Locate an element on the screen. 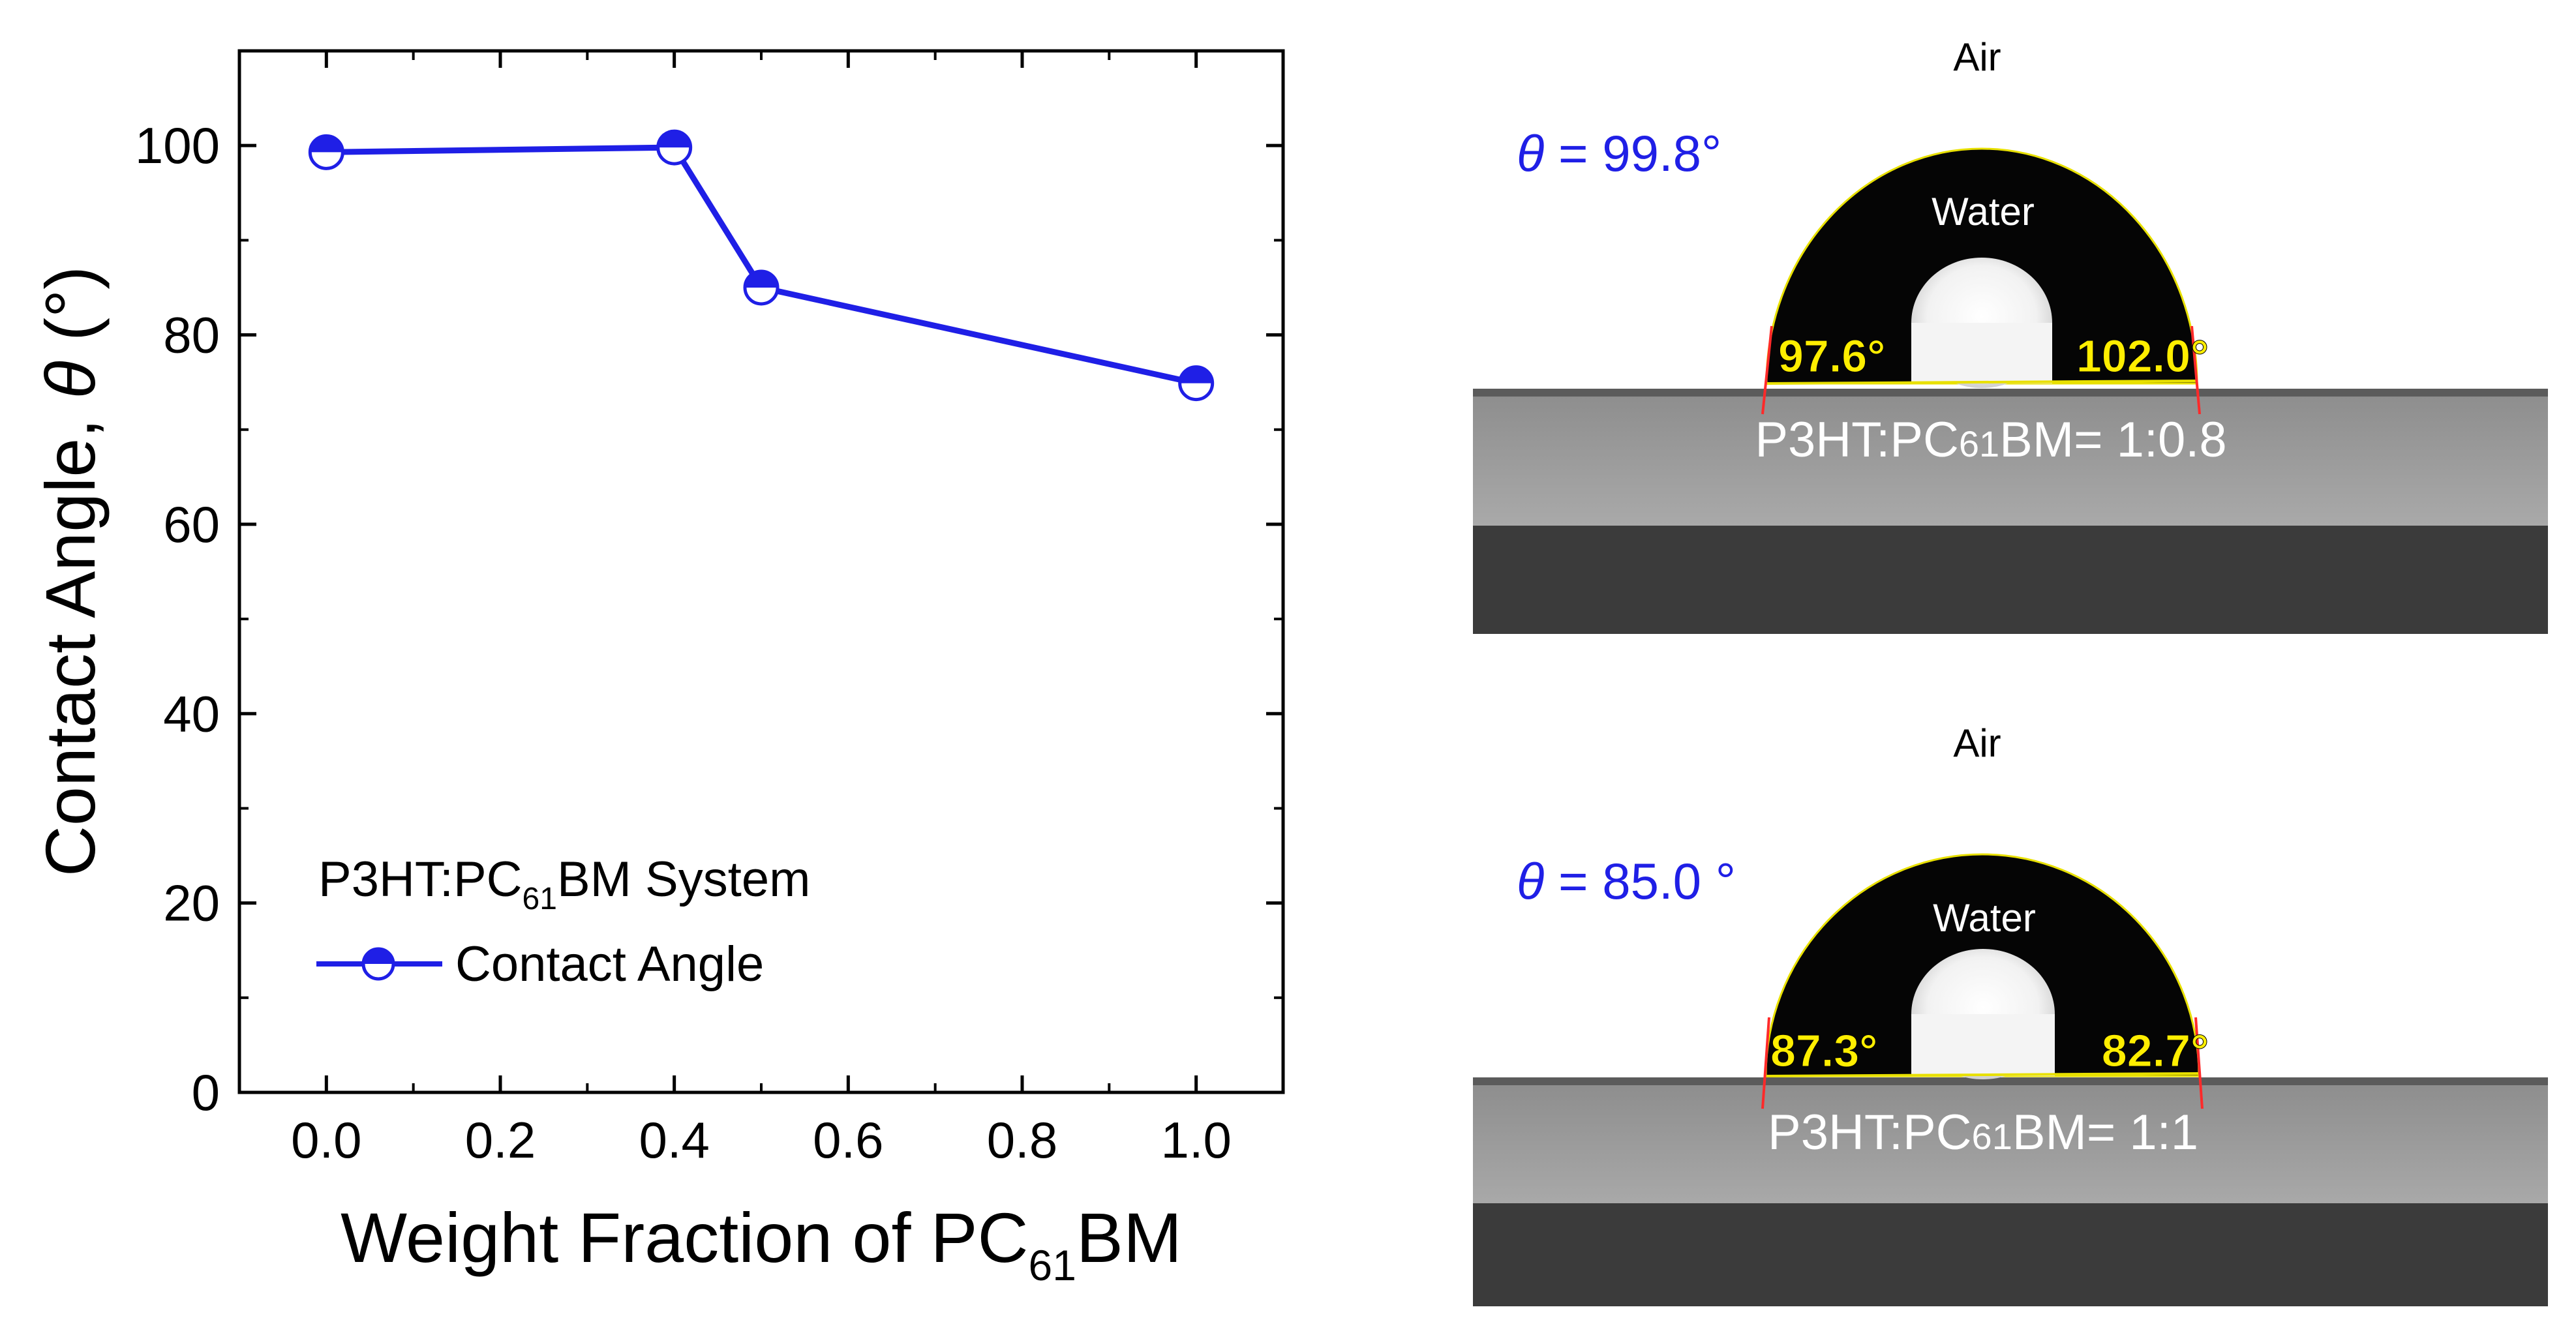 Image resolution: width=2576 pixels, height=1335 pixels. water-label-2: Water is located at coordinates (1985, 918).